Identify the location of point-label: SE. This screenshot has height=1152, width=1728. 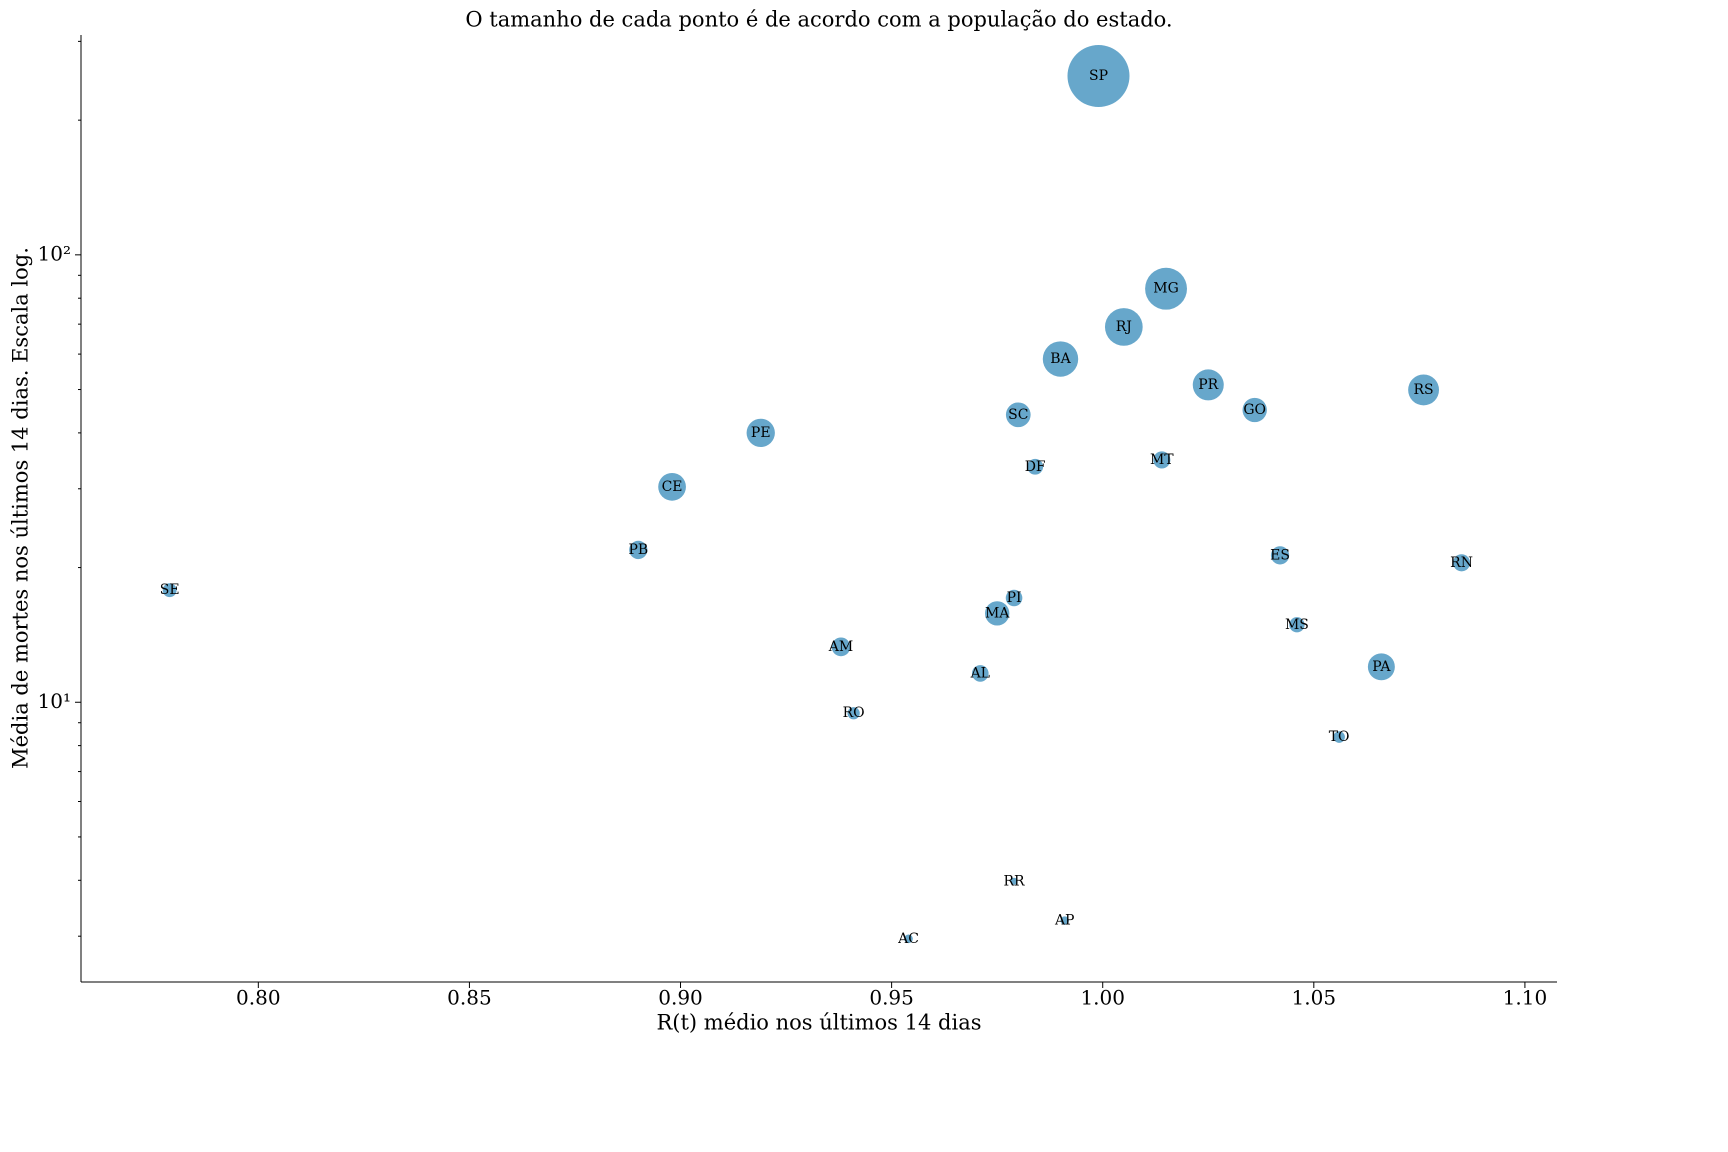
(170, 590).